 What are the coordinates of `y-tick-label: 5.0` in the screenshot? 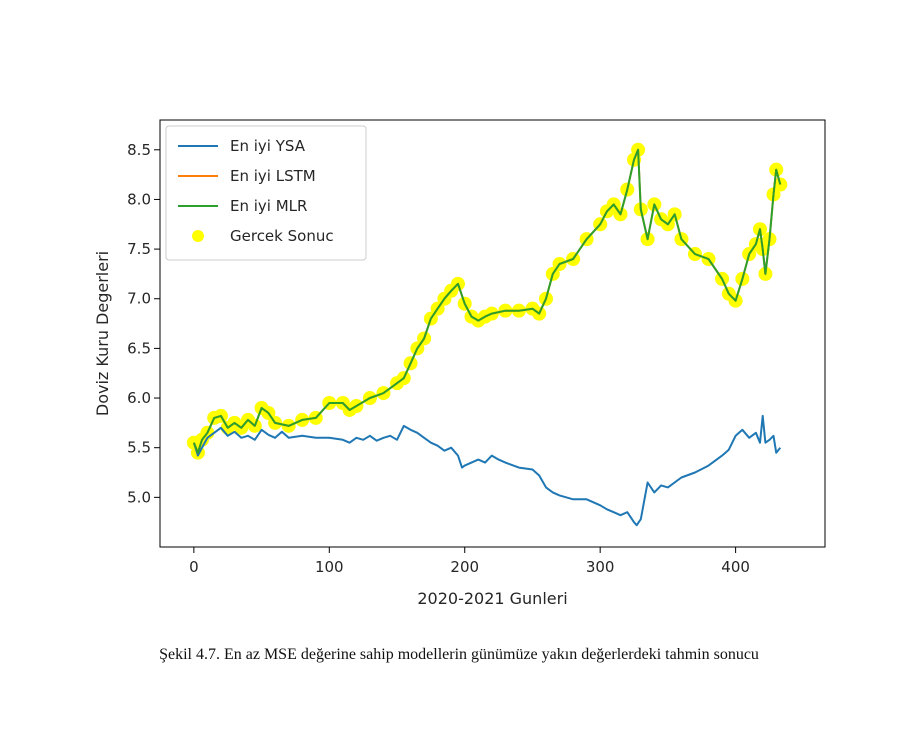 It's located at (139, 497).